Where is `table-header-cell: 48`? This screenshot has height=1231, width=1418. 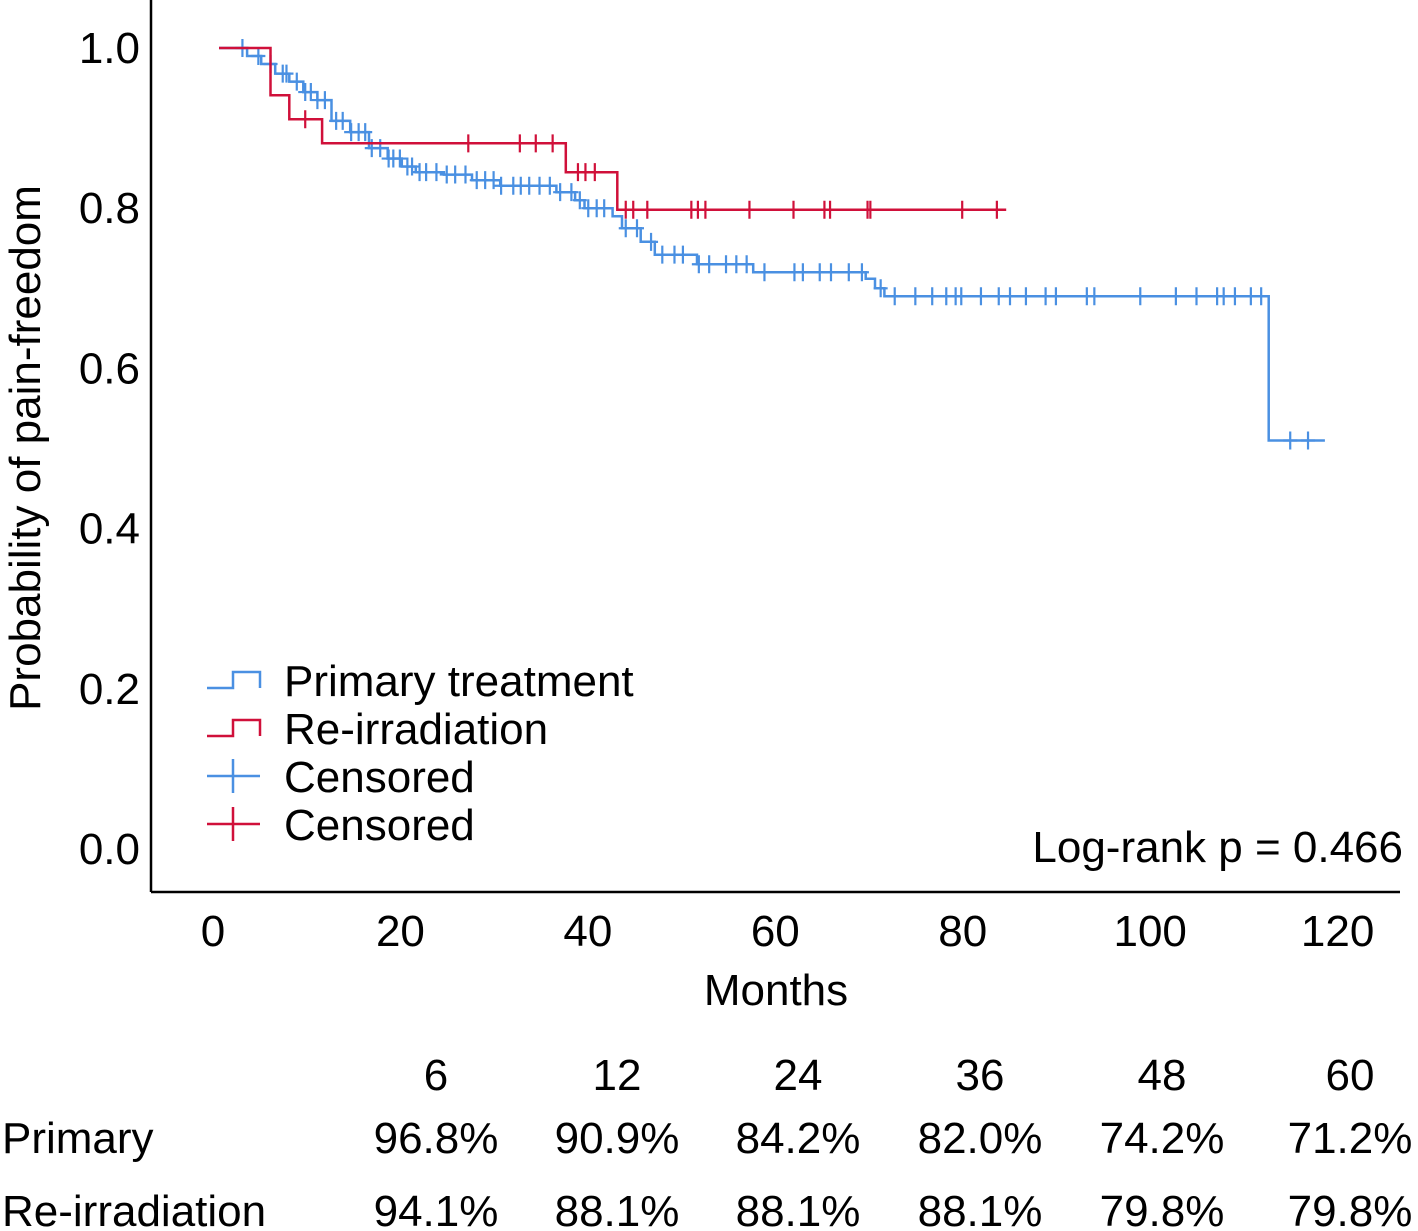
table-header-cell: 48 is located at coordinates (1162, 1075).